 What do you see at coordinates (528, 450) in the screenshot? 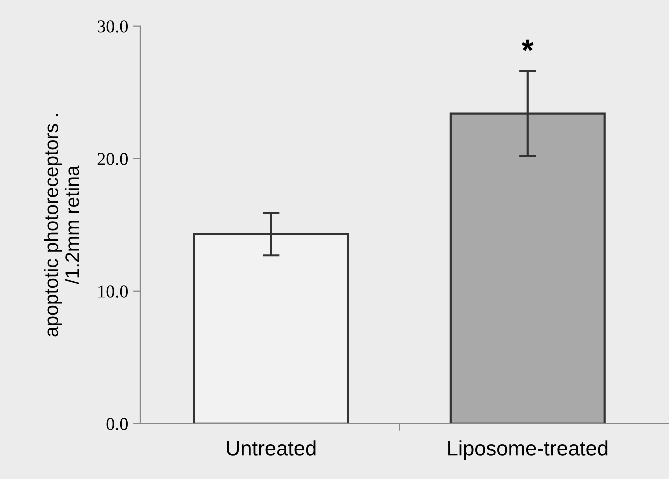
I see `x-tick-label: Liposome-treated` at bounding box center [528, 450].